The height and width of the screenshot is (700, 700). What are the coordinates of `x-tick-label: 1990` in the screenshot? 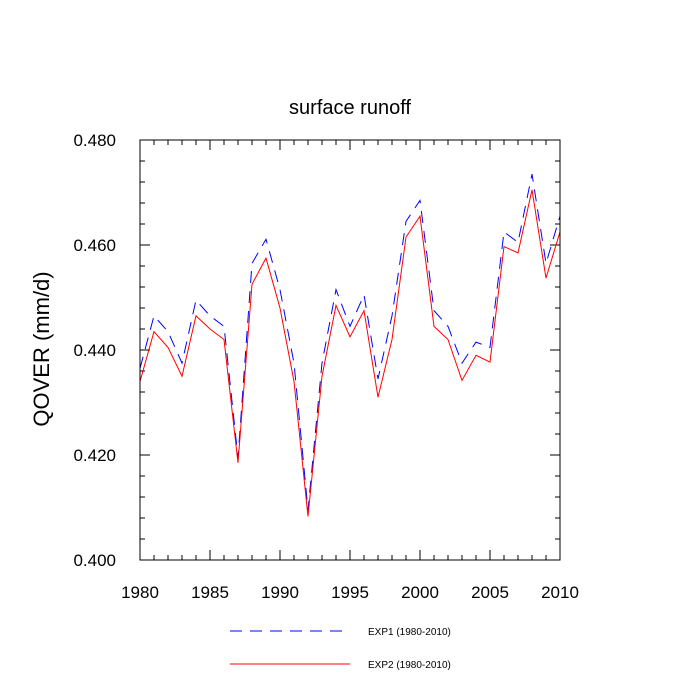 It's located at (280, 592).